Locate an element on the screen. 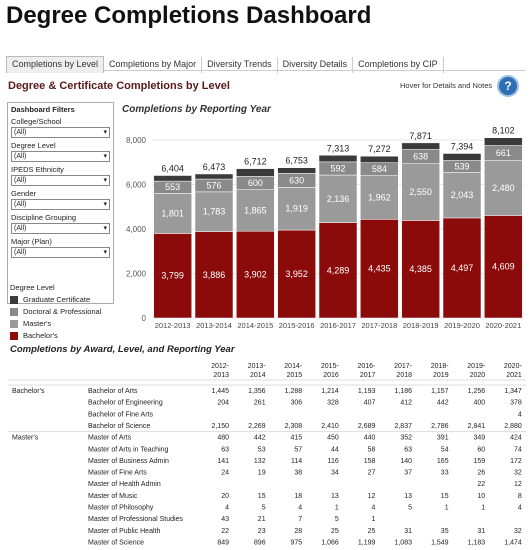 This screenshot has width=531, height=550. x-tick-label: 2014-2015 is located at coordinates (255, 325).